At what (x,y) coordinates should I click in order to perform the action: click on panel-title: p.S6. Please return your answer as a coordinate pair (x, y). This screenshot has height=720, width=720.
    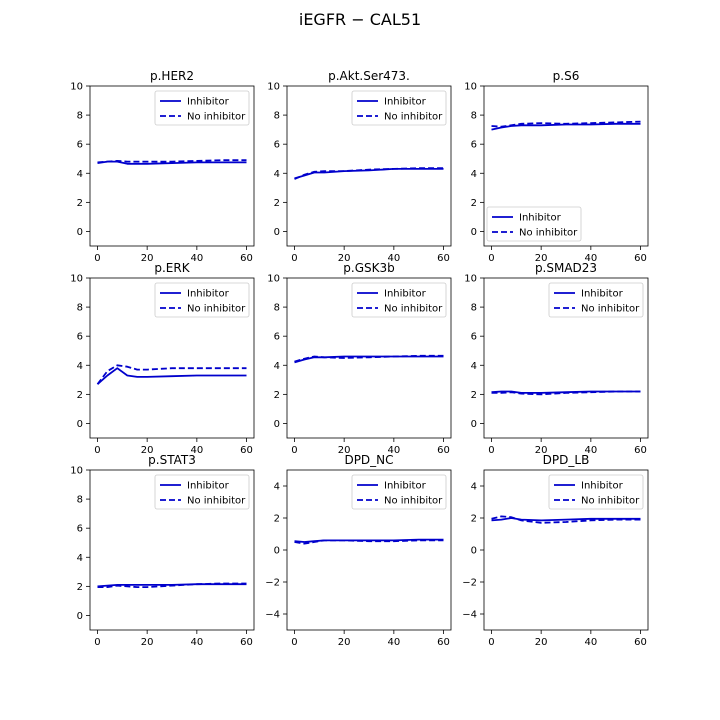
    Looking at the image, I should click on (566, 76).